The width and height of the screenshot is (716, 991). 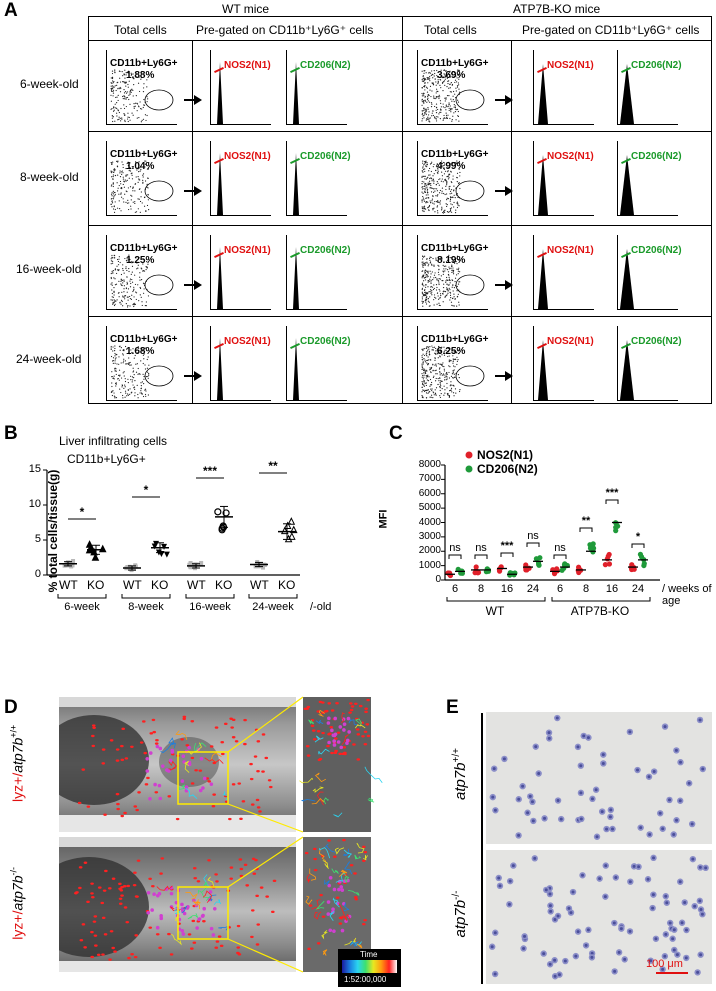 What do you see at coordinates (586, 589) in the screenshot?
I see `c-x-tick-label: 8` at bounding box center [586, 589].